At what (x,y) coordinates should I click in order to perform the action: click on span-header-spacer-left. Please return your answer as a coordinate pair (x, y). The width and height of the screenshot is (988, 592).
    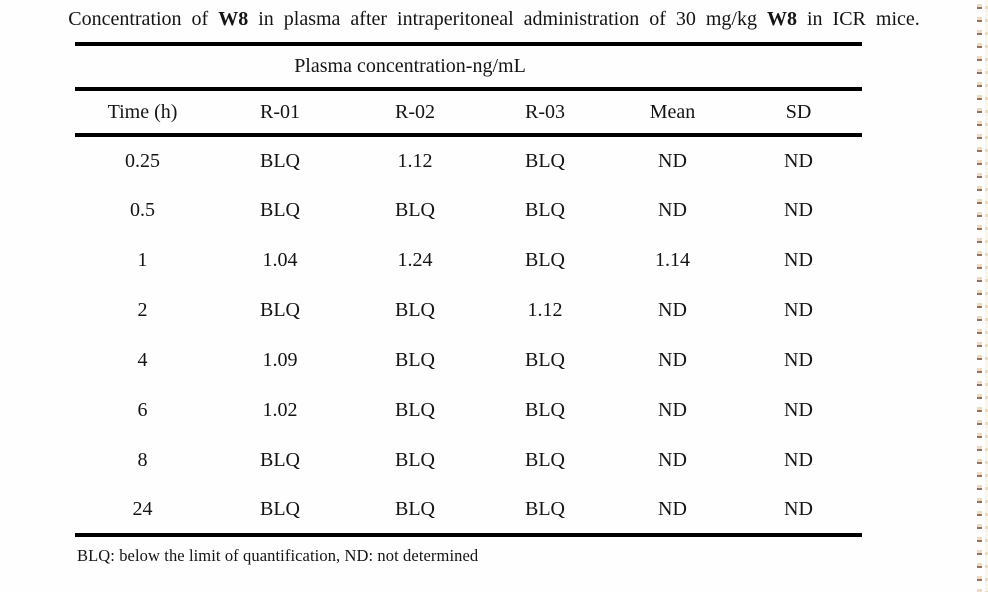
    Looking at the image, I should click on (142, 67).